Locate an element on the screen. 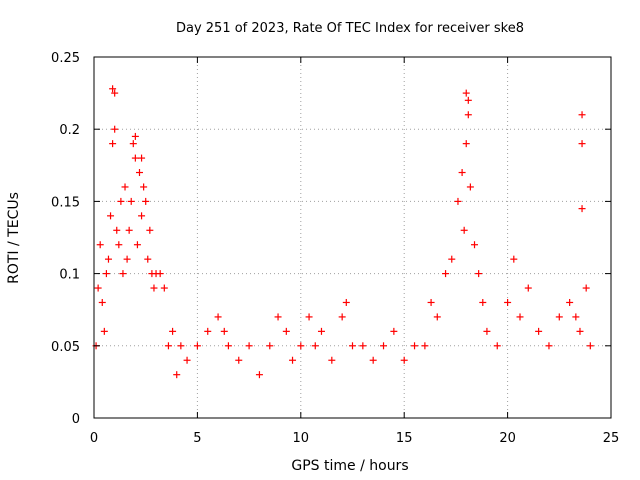 This screenshot has width=640, height=480. x-tick-label: 15 is located at coordinates (404, 438).